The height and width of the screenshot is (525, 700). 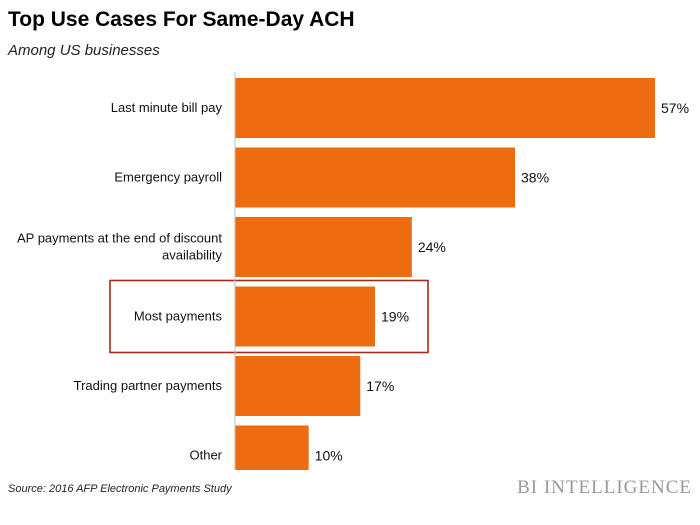 What do you see at coordinates (148, 385) in the screenshot?
I see `category-label-4: Trading partner payments` at bounding box center [148, 385].